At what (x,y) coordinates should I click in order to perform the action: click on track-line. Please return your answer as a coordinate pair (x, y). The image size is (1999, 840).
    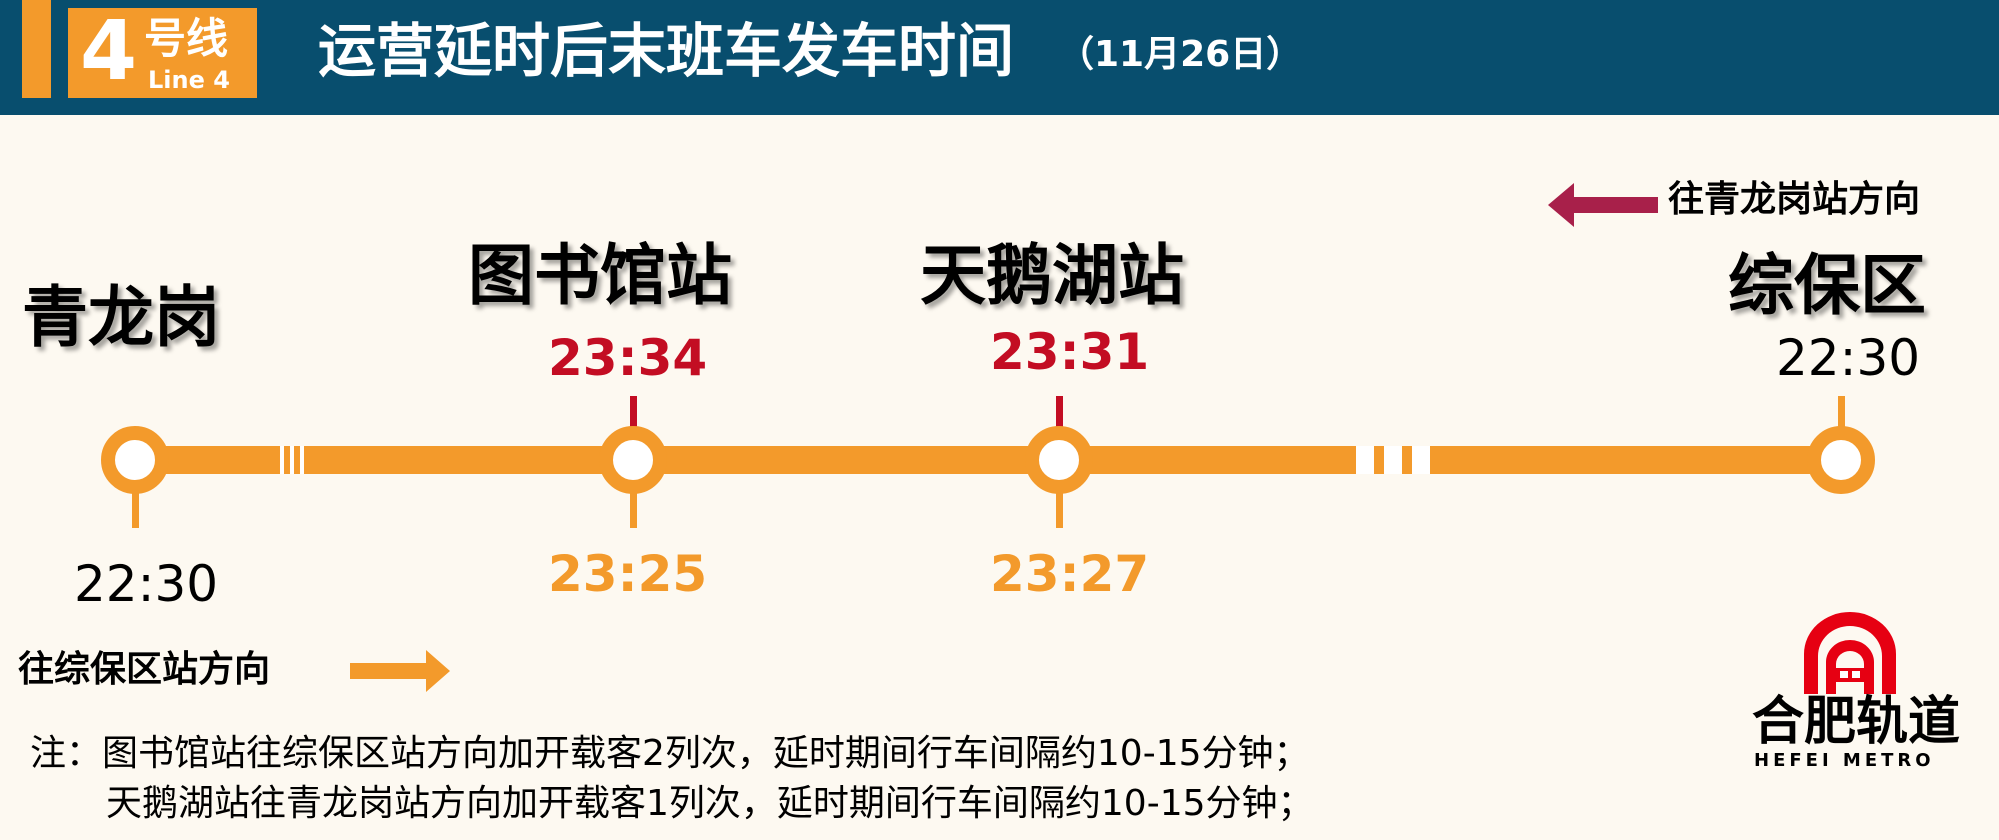
    Looking at the image, I should click on (990, 460).